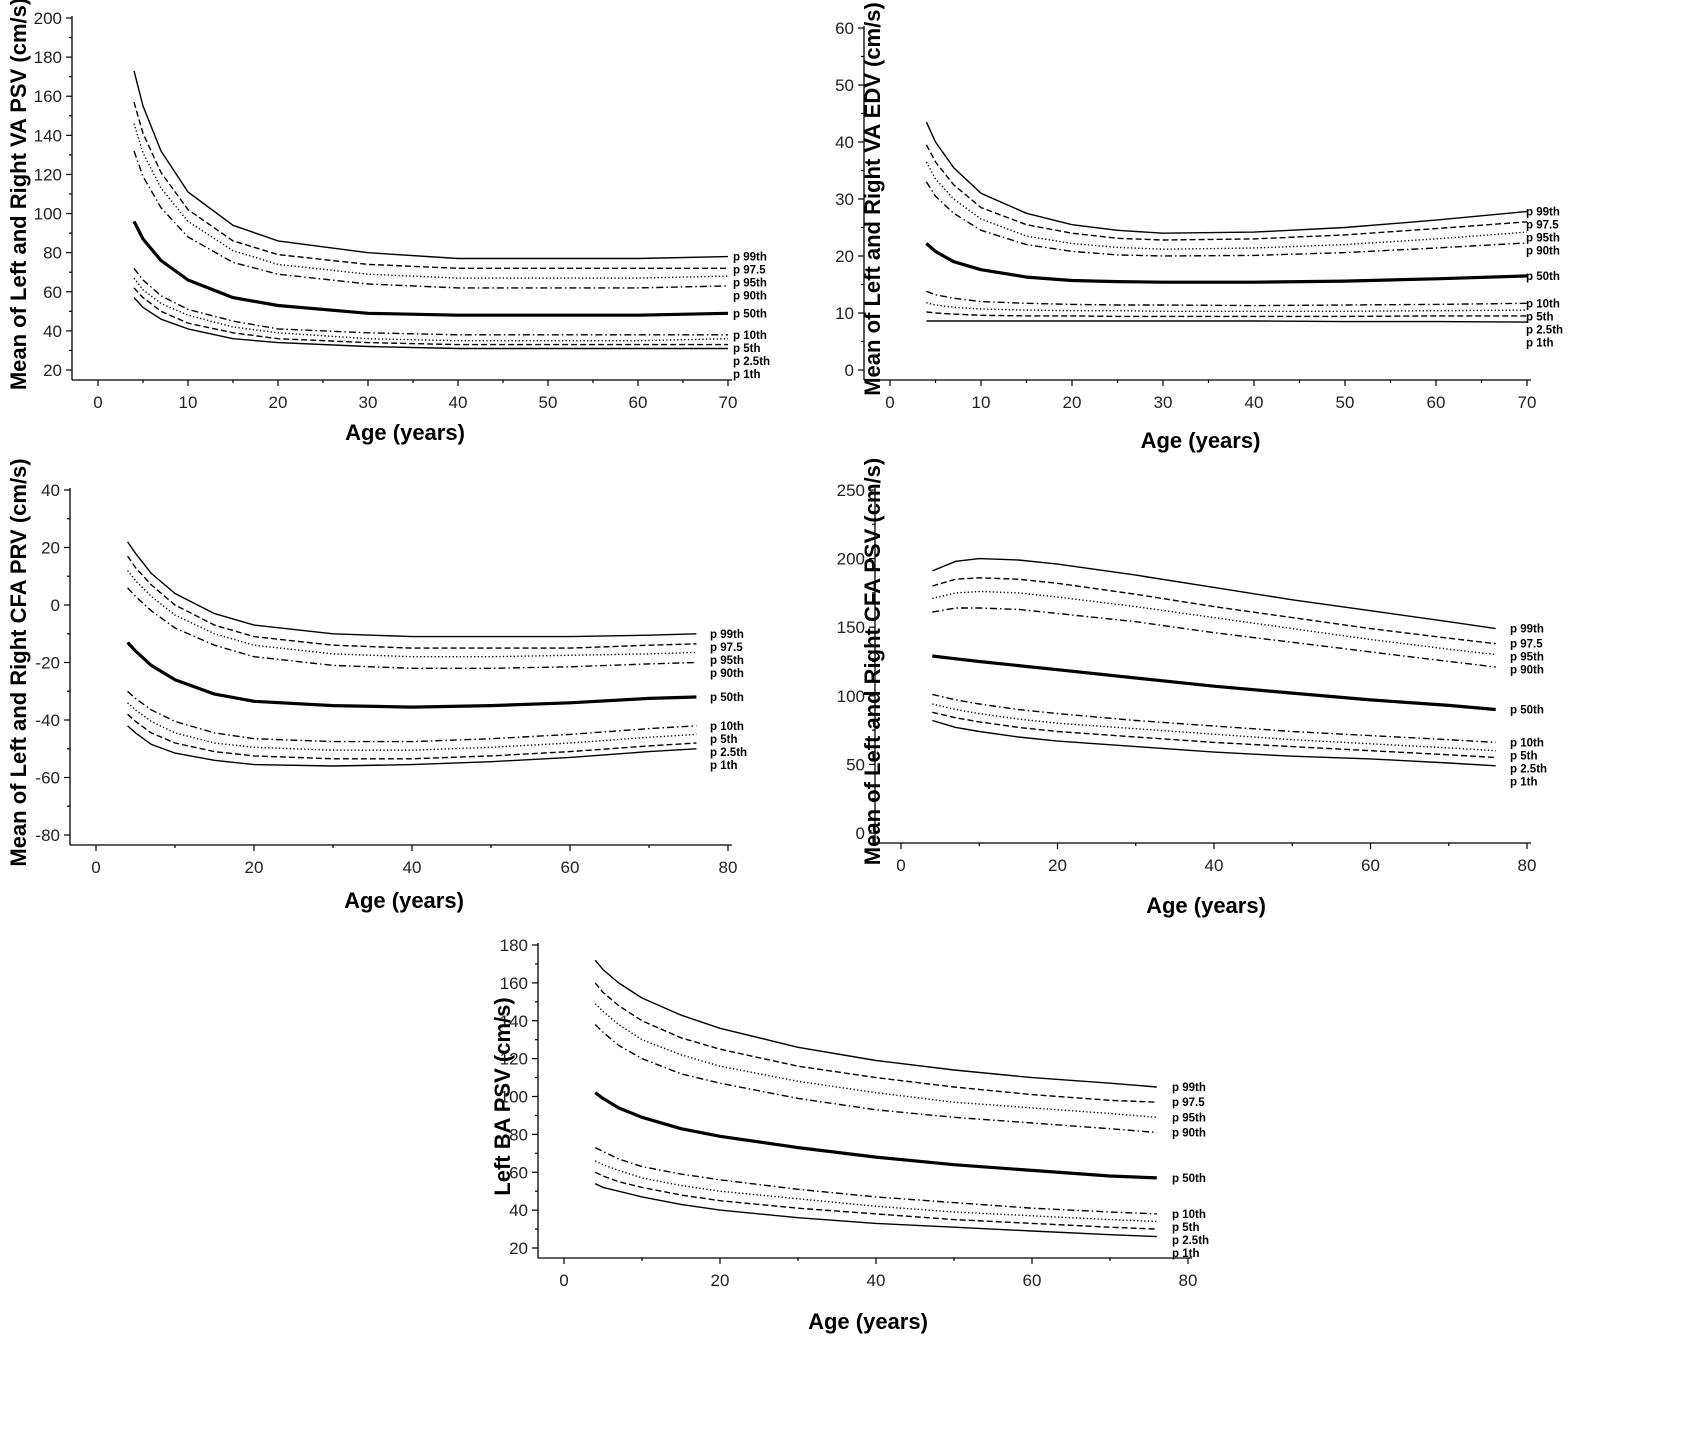  I want to click on y-tick-label: -40, so click(47, 720).